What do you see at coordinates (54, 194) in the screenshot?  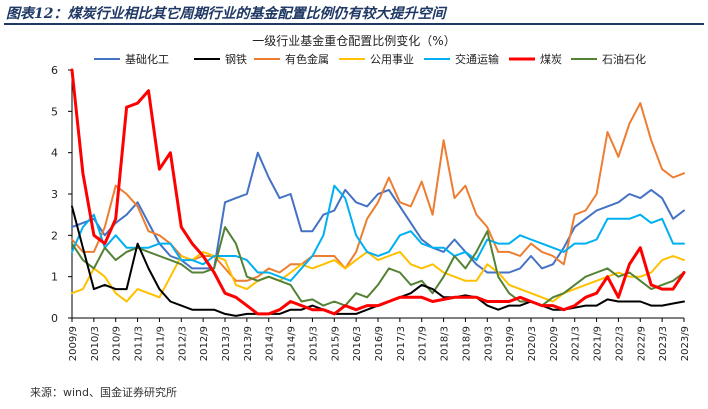 I see `y-tick-label: 3` at bounding box center [54, 194].